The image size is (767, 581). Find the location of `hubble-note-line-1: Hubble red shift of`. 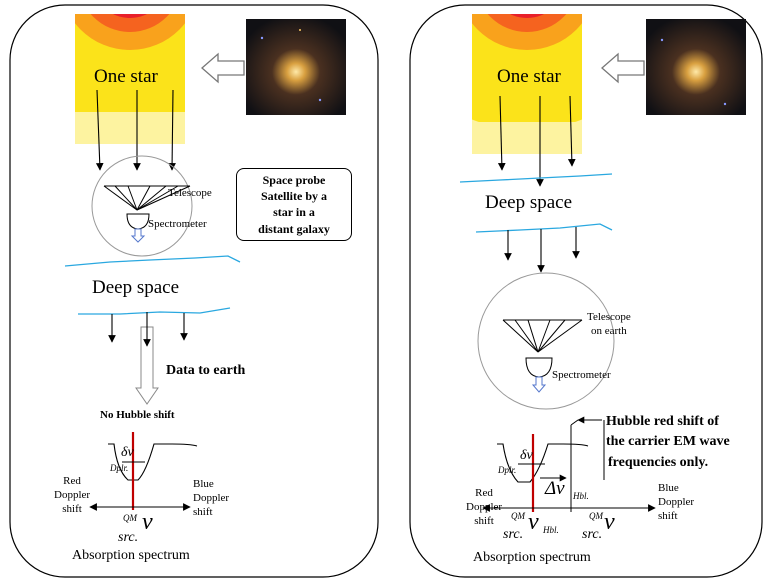

hubble-note-line-1: Hubble red shift of is located at coordinates (662, 421).